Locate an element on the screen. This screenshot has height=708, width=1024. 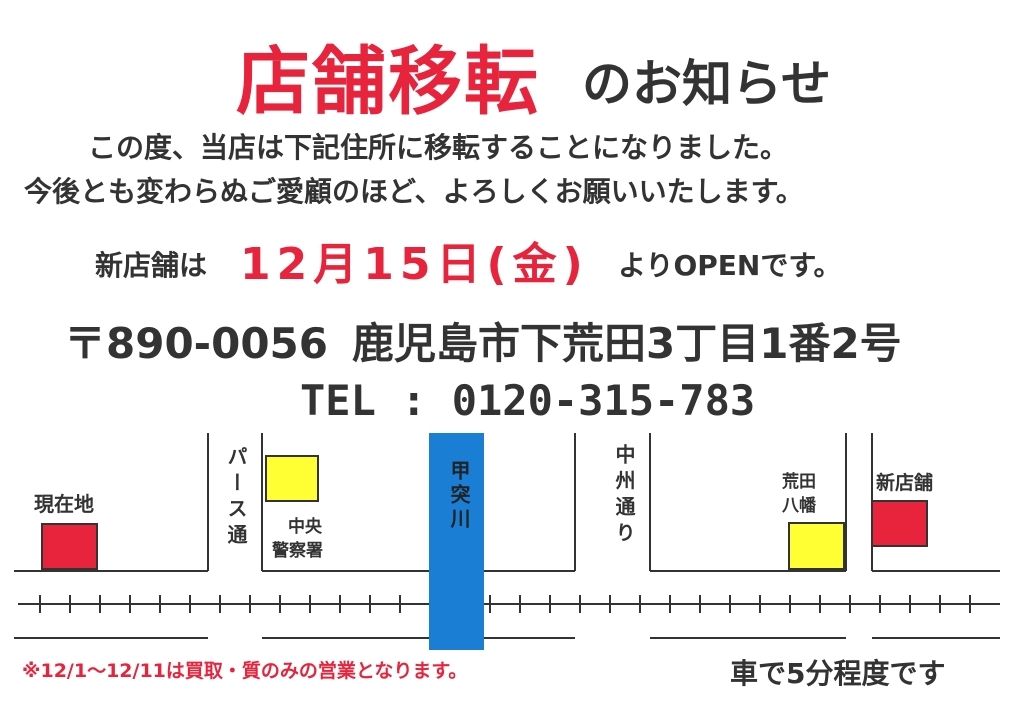
pars-street-label: パース通 is located at coordinates (236, 498).